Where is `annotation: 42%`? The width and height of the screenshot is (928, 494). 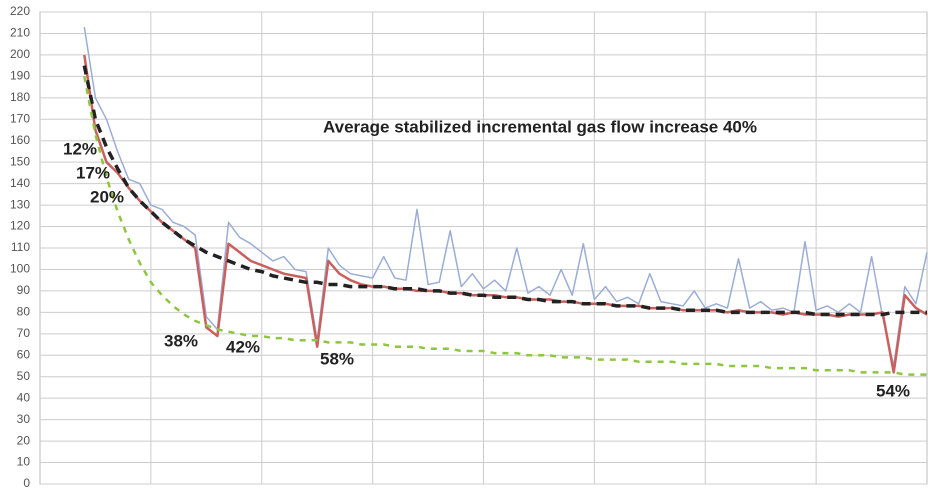 annotation: 42% is located at coordinates (243, 346).